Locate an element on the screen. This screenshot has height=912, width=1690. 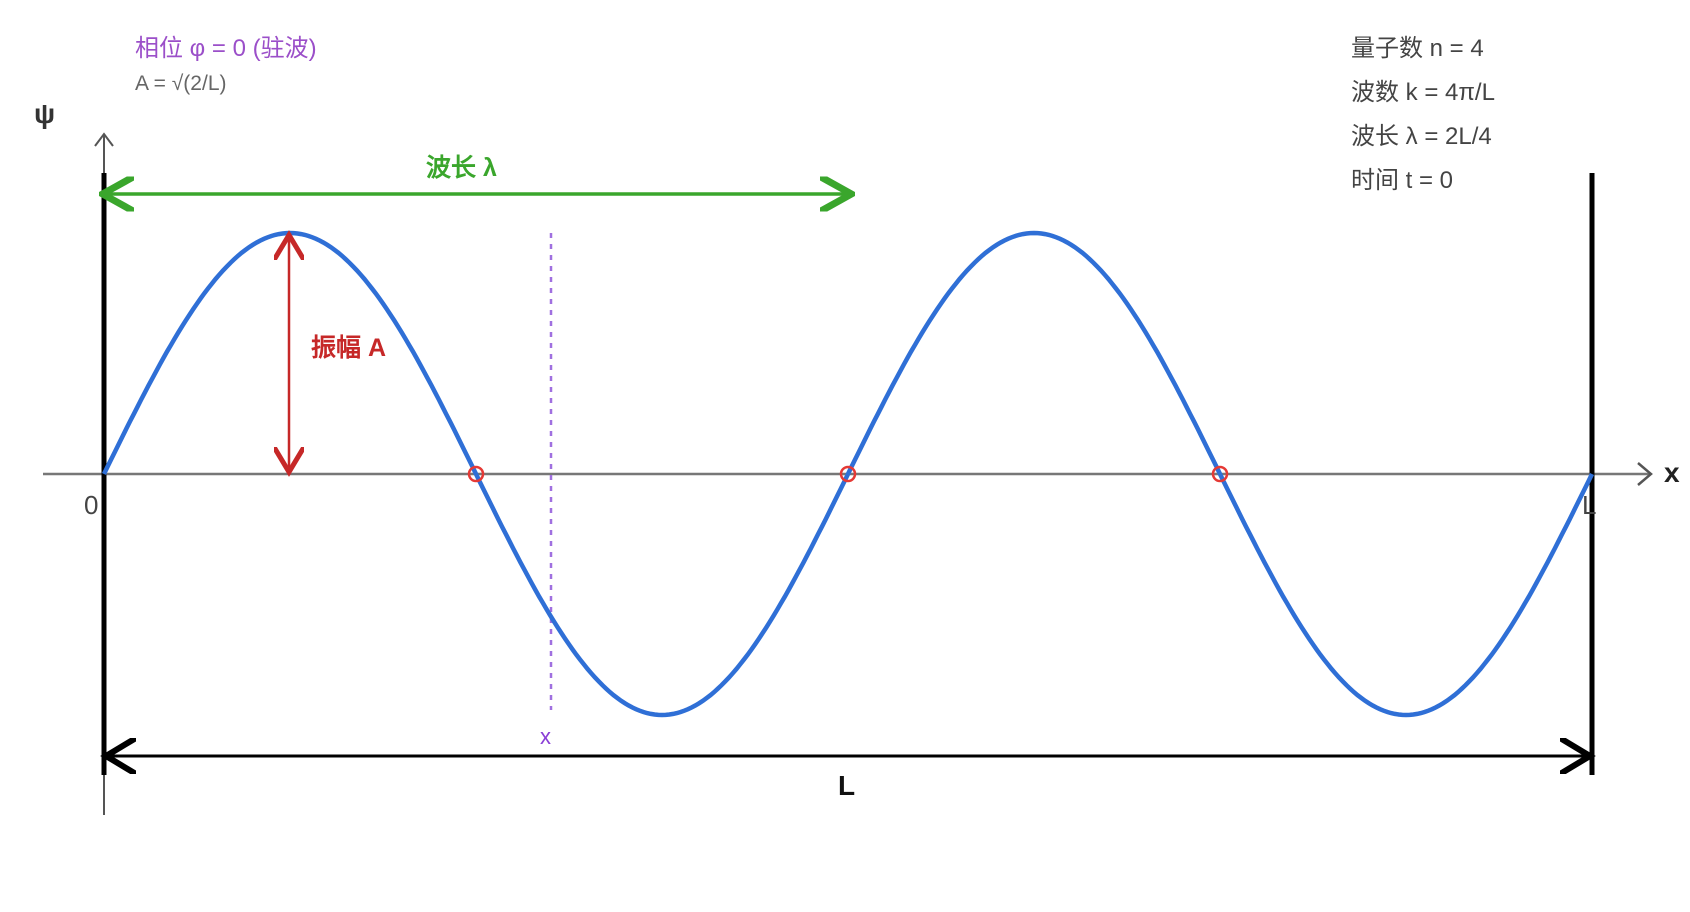
wavelength-info-label: 波长 λ = 2L/4 is located at coordinates (1421, 136).